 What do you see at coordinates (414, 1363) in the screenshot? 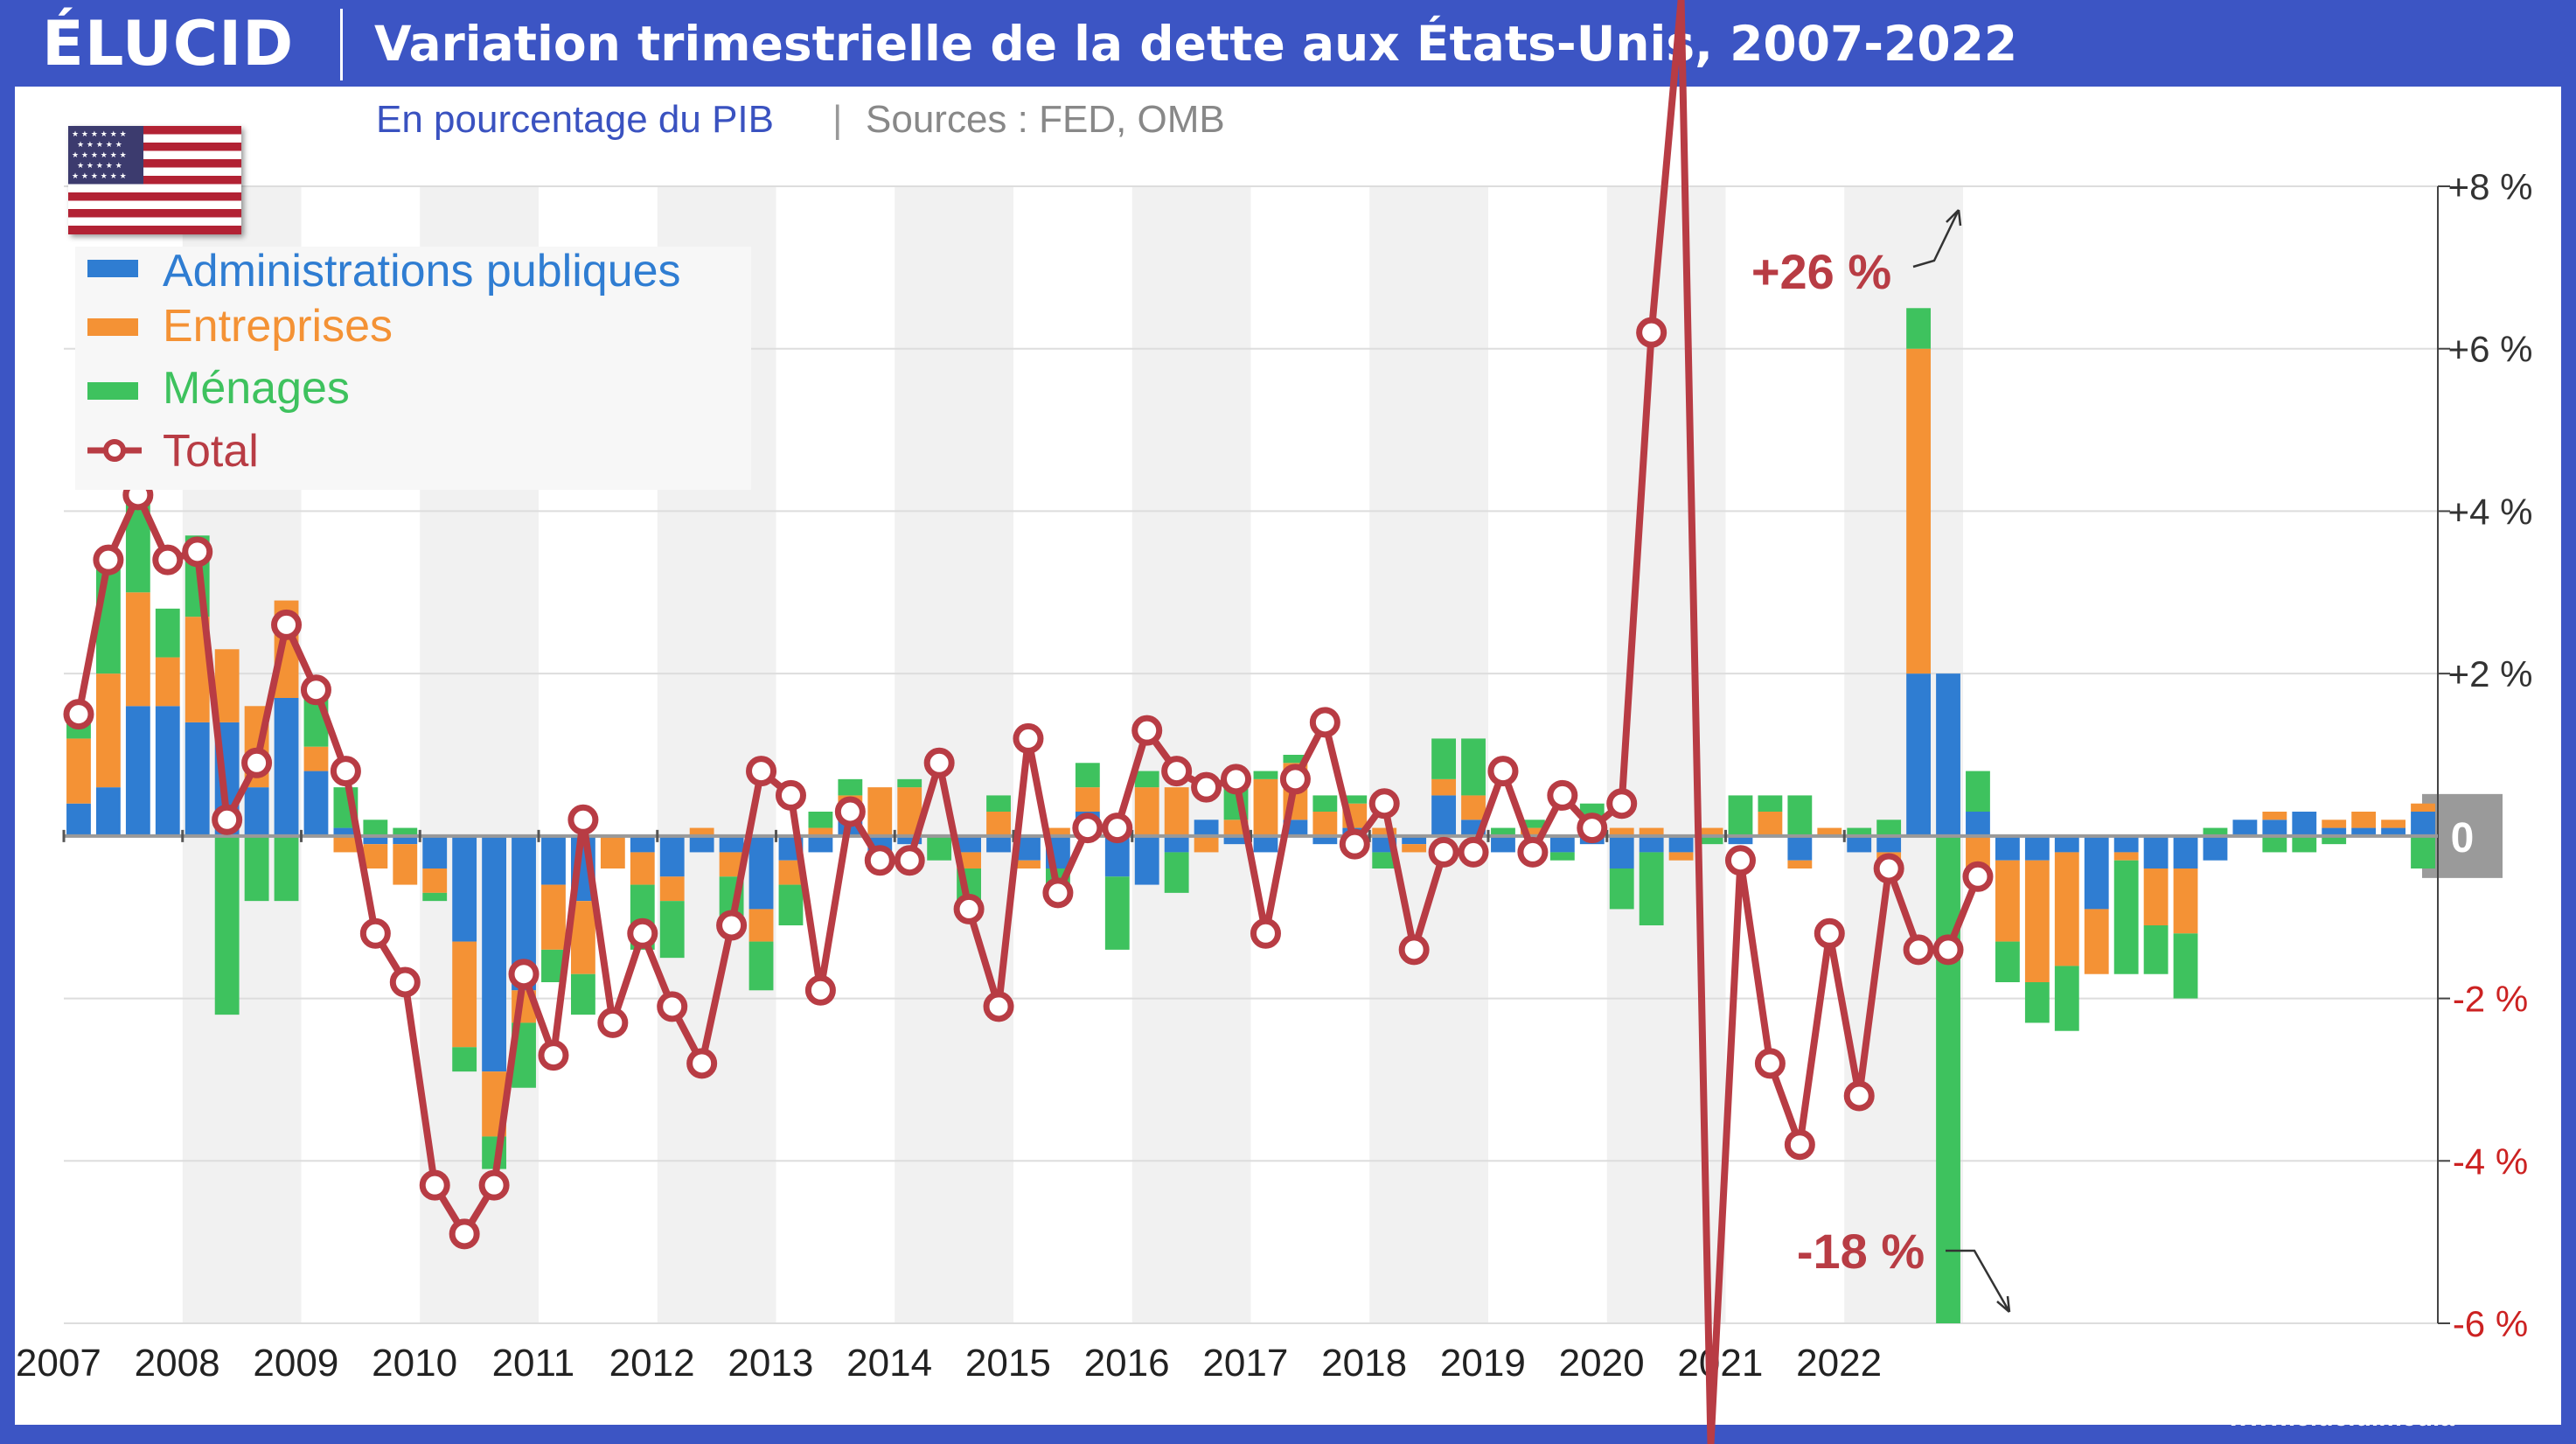
I see `x-tick-label: 2010` at bounding box center [414, 1363].